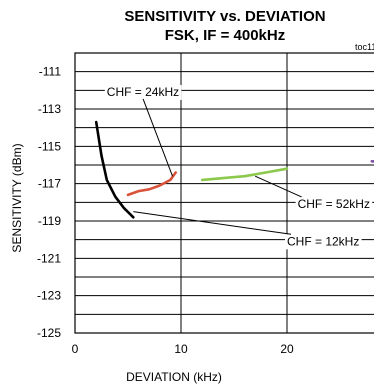 The image size is (374, 387). What do you see at coordinates (49, 258) in the screenshot?
I see `y-tick-label: -121` at bounding box center [49, 258].